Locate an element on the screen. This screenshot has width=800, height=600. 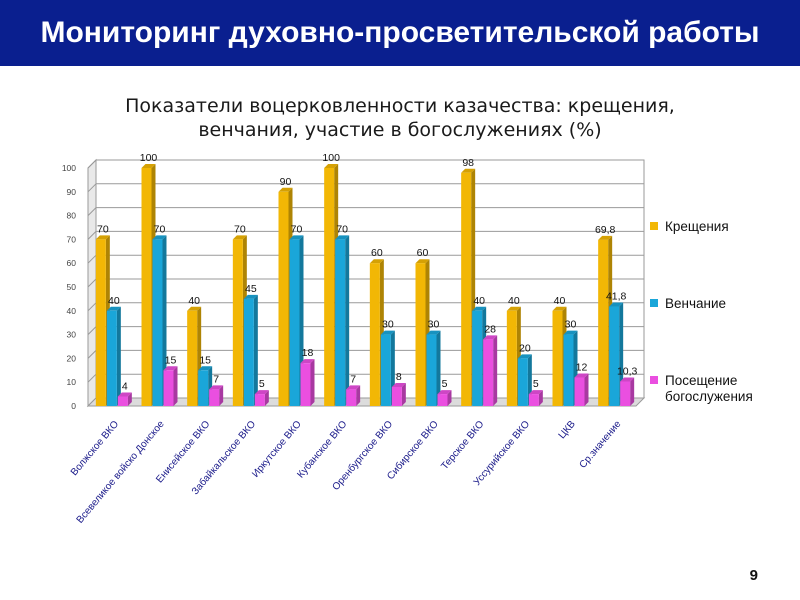
y-tick-label: 100 is located at coordinates (69, 168).